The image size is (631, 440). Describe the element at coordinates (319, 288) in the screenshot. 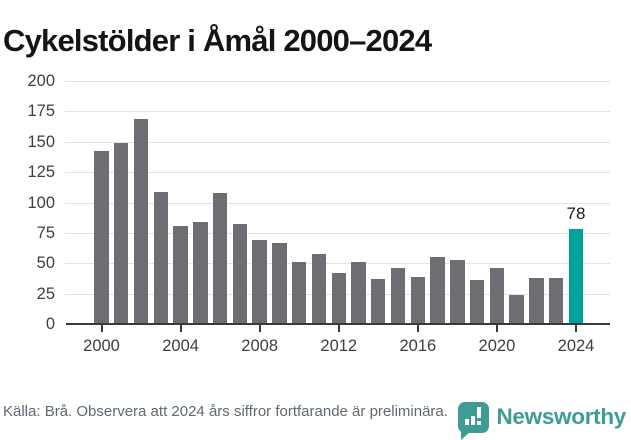

I see `bar-2011` at that location.